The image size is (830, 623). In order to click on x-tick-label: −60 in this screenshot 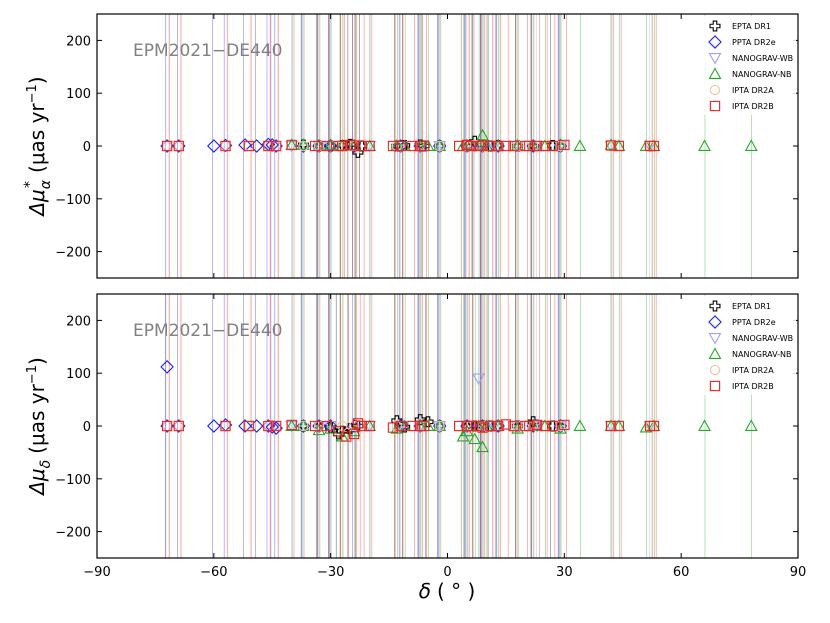, I will do `click(213, 572)`.